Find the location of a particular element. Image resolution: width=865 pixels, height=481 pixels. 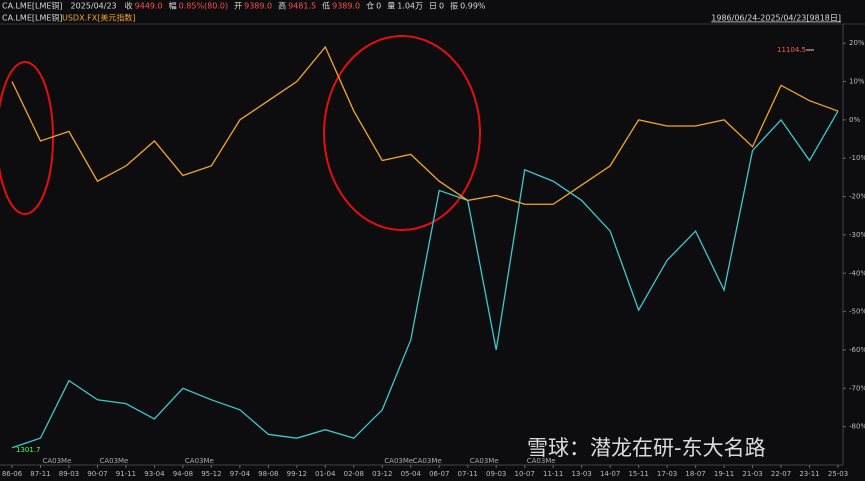

header-value: 9481.5 is located at coordinates (302, 6).